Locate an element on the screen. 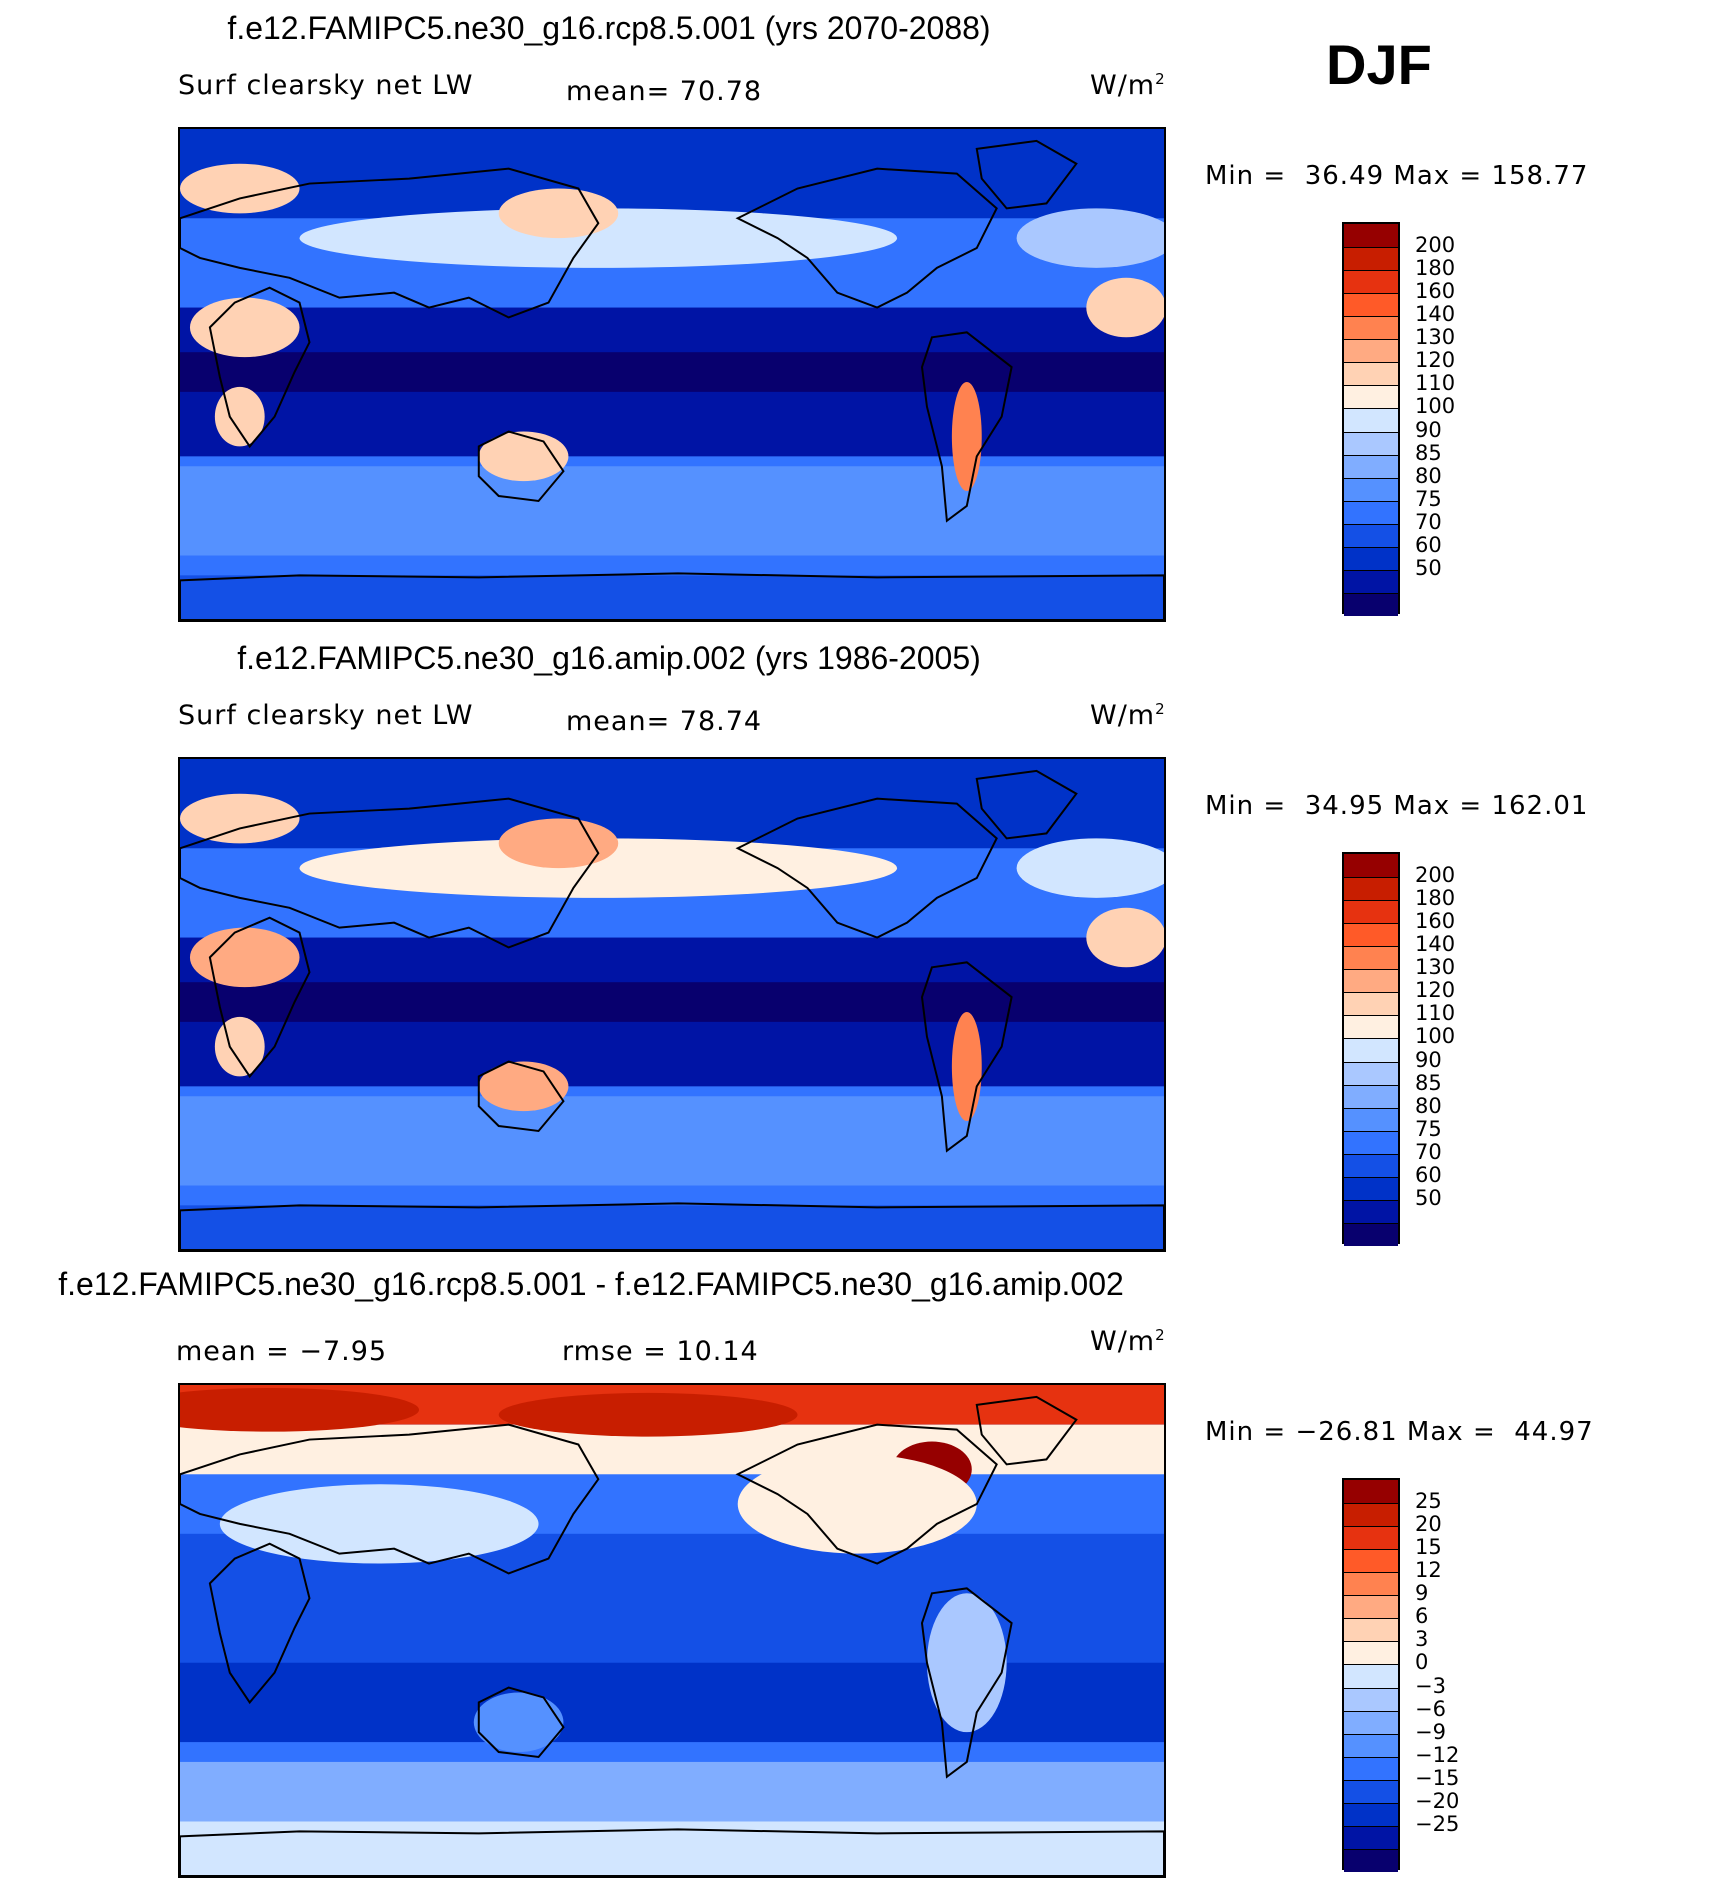 This screenshot has height=1886, width=1710. mean-label: mean= 78.74 is located at coordinates (664, 721).